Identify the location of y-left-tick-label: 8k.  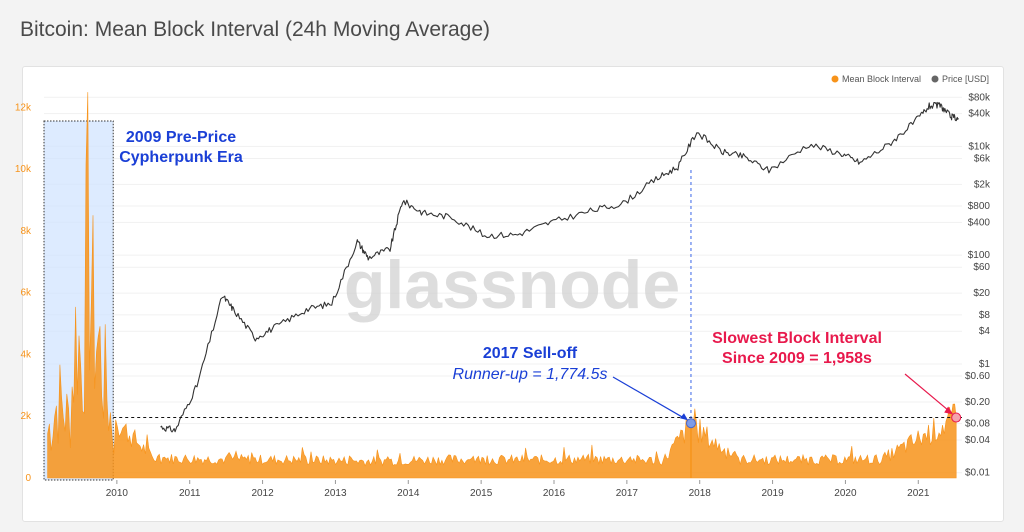
(26, 231).